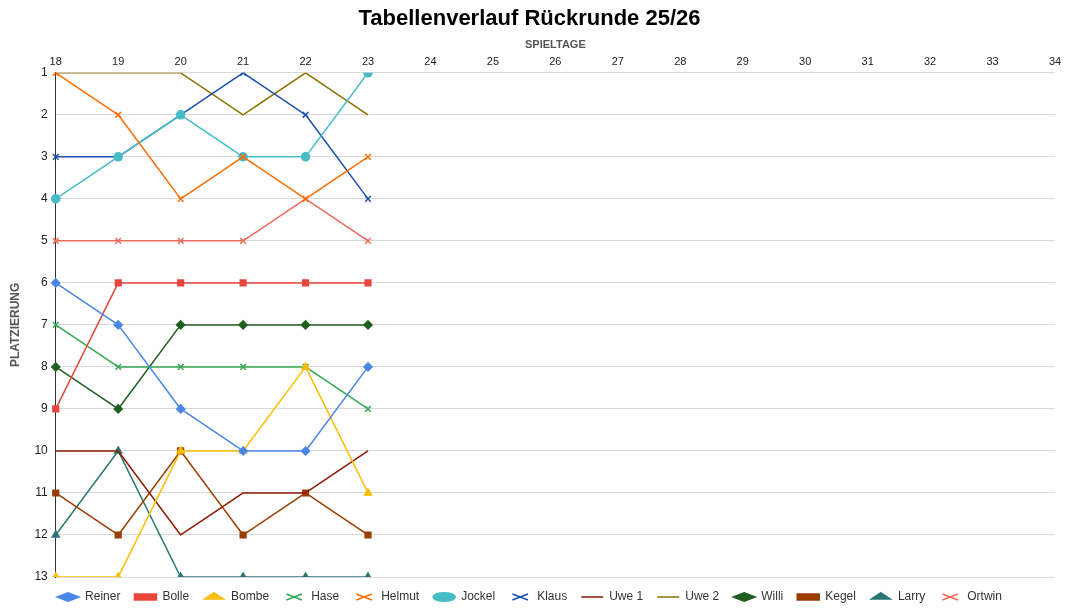 The image size is (1083, 613). Describe the element at coordinates (772, 596) in the screenshot. I see `legend-label: Willi` at that location.